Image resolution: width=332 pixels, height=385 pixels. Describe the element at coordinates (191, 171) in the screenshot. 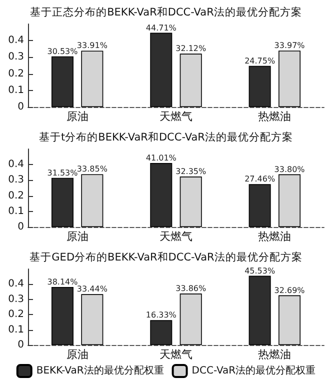

I see `data-label: 32.35%` at that location.